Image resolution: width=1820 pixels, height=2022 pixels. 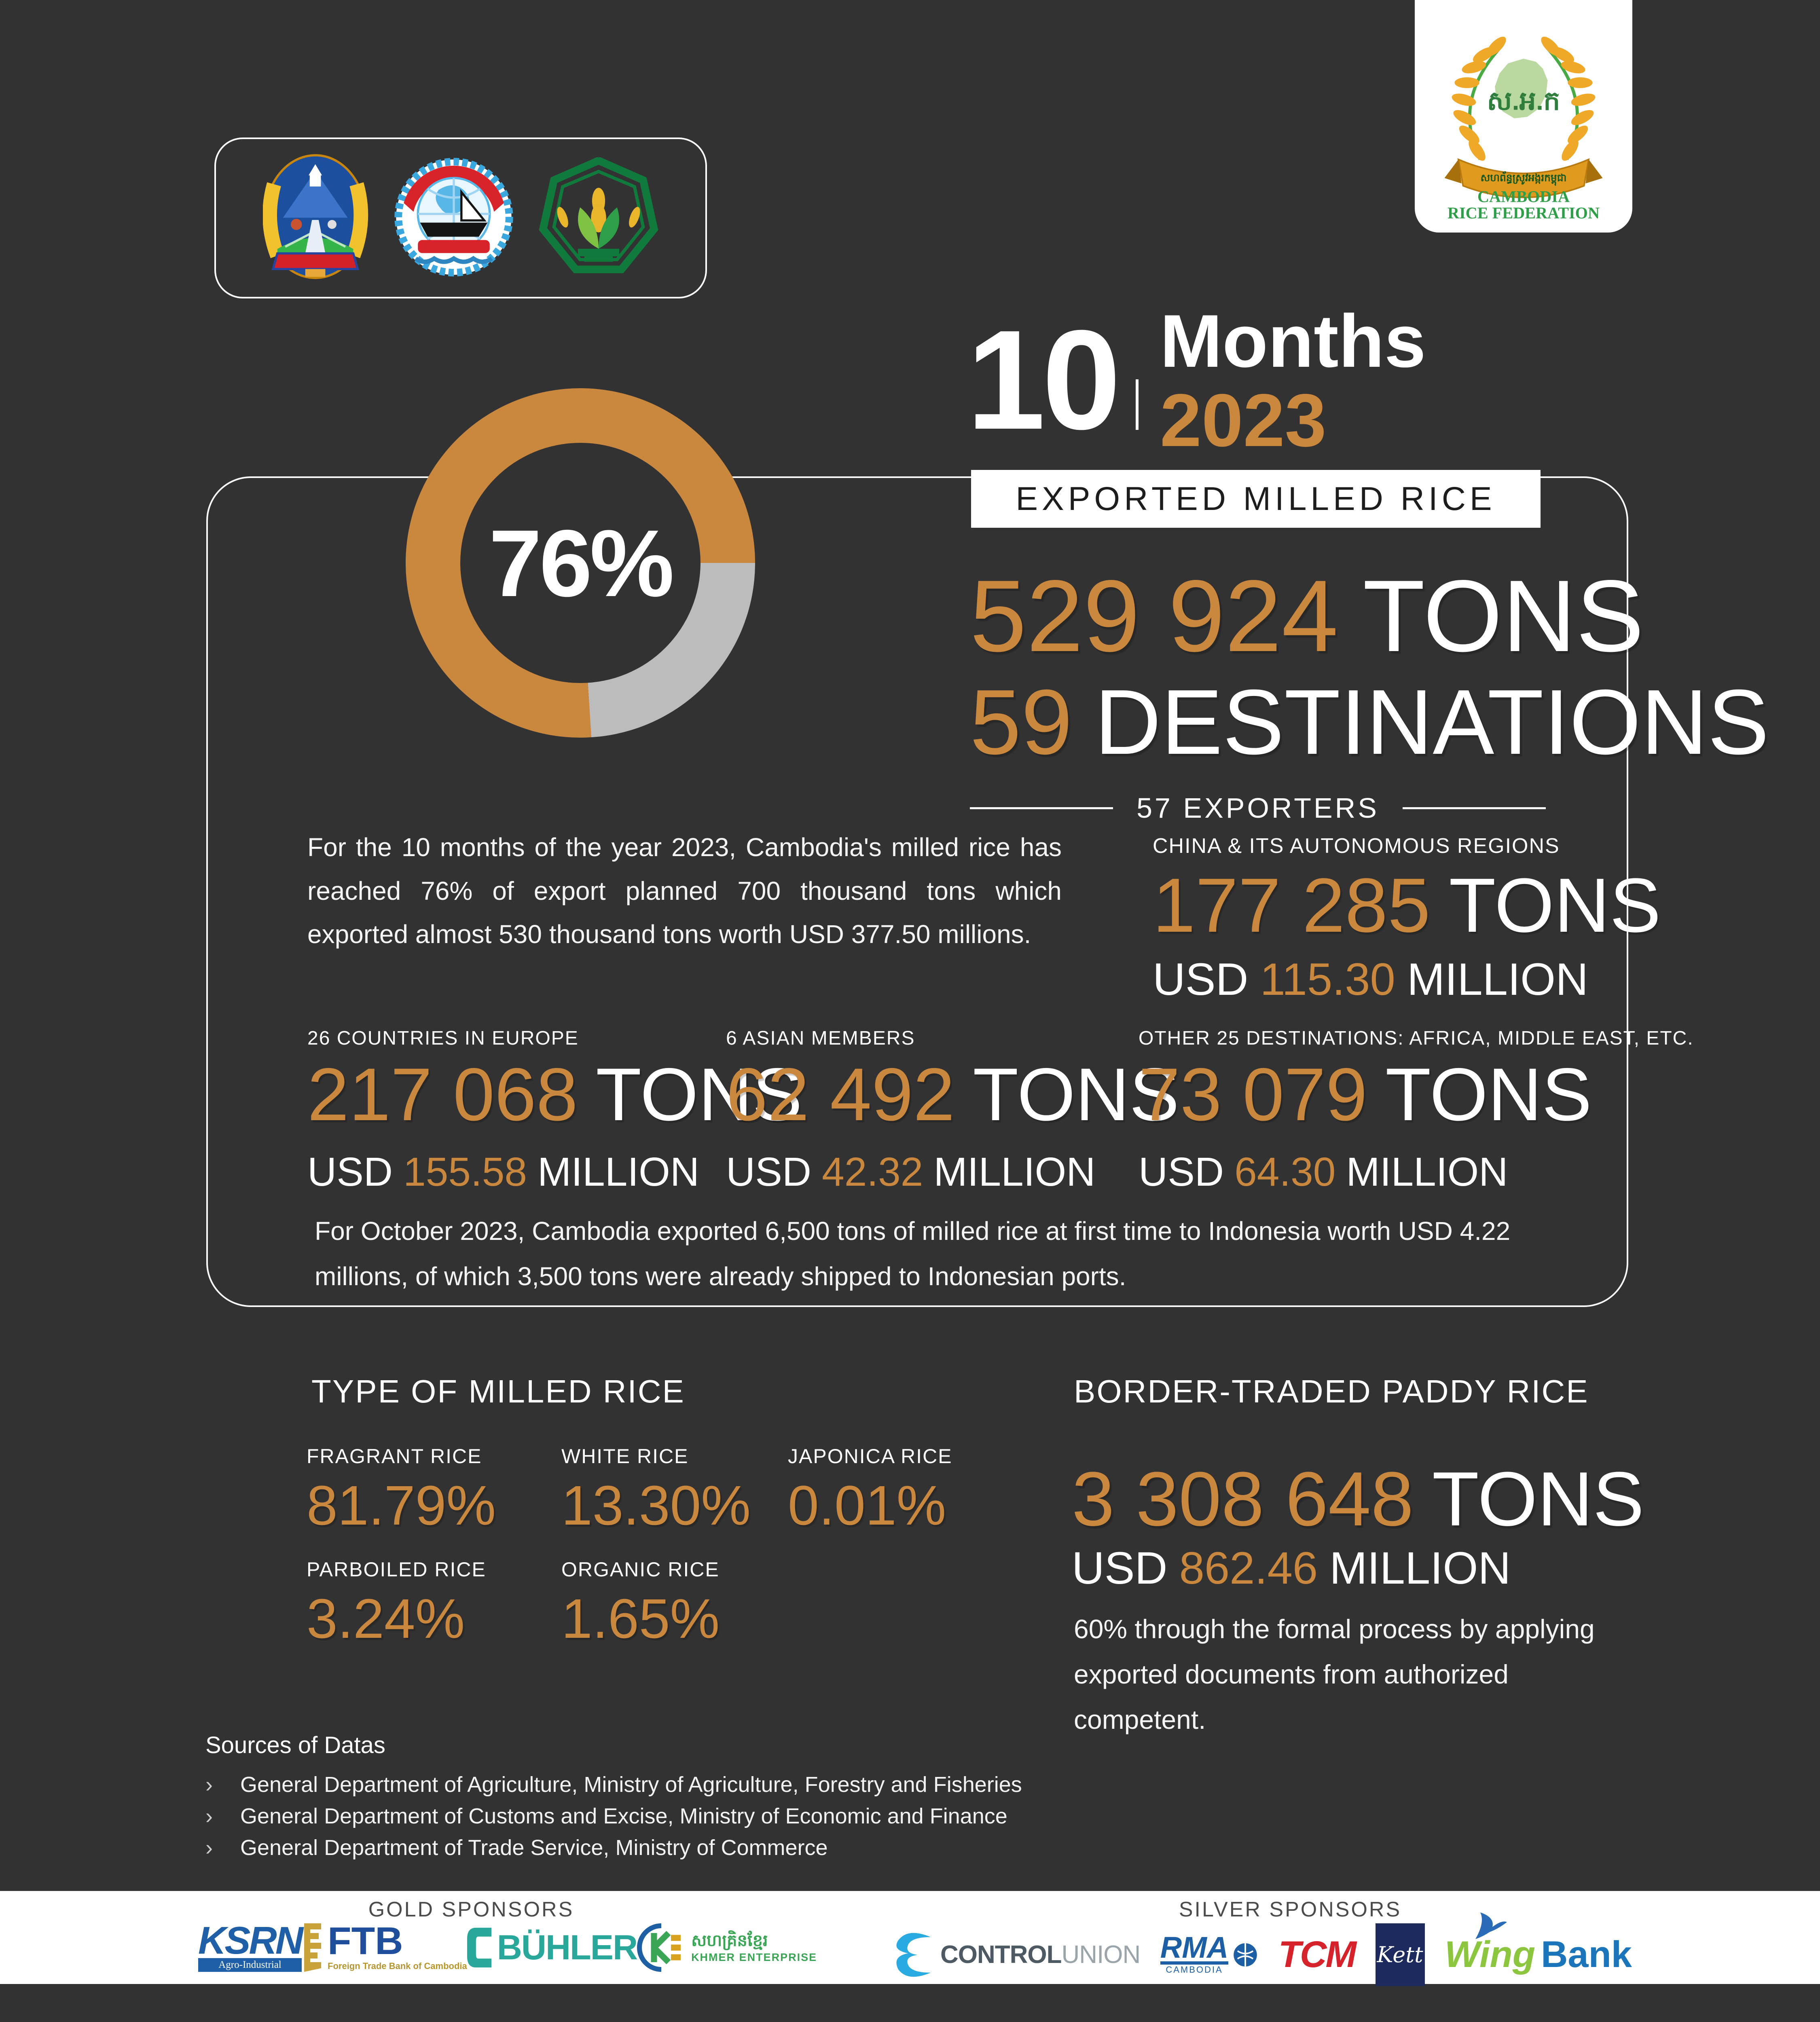 What do you see at coordinates (640, 1619) in the screenshot?
I see `rice-type-value: 1.65%` at bounding box center [640, 1619].